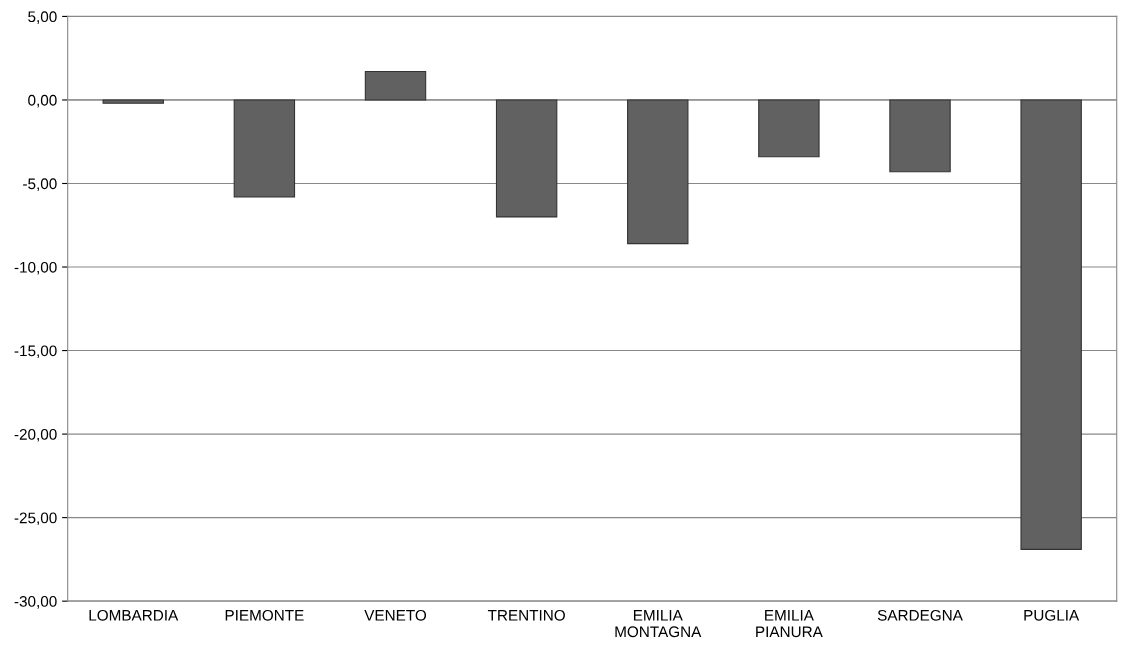  I want to click on x-tick-label: LOMBARDIA, so click(134, 615).